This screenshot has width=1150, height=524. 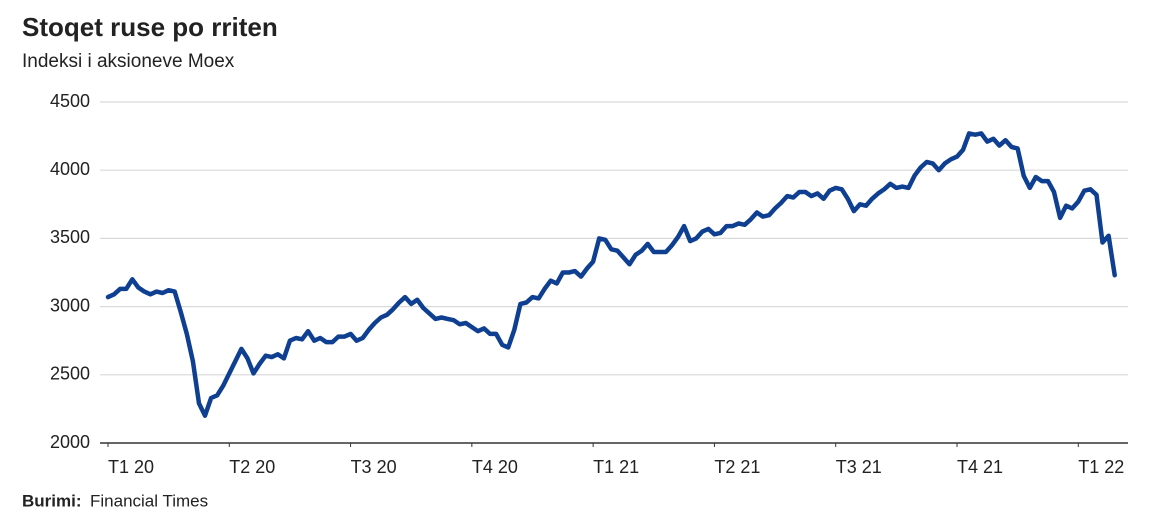 What do you see at coordinates (149, 500) in the screenshot?
I see `source: Financial Times` at bounding box center [149, 500].